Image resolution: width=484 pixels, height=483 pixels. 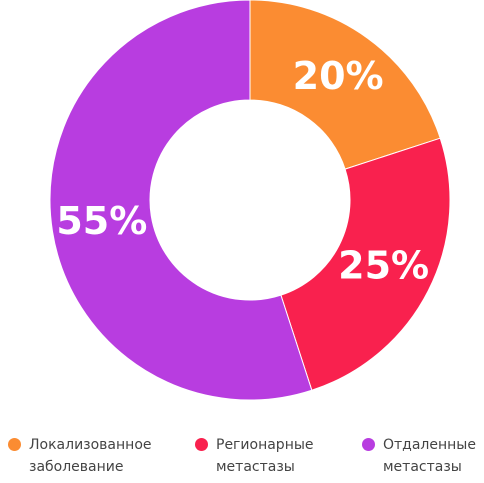 I want to click on donut-slice, so click(x=345, y=85).